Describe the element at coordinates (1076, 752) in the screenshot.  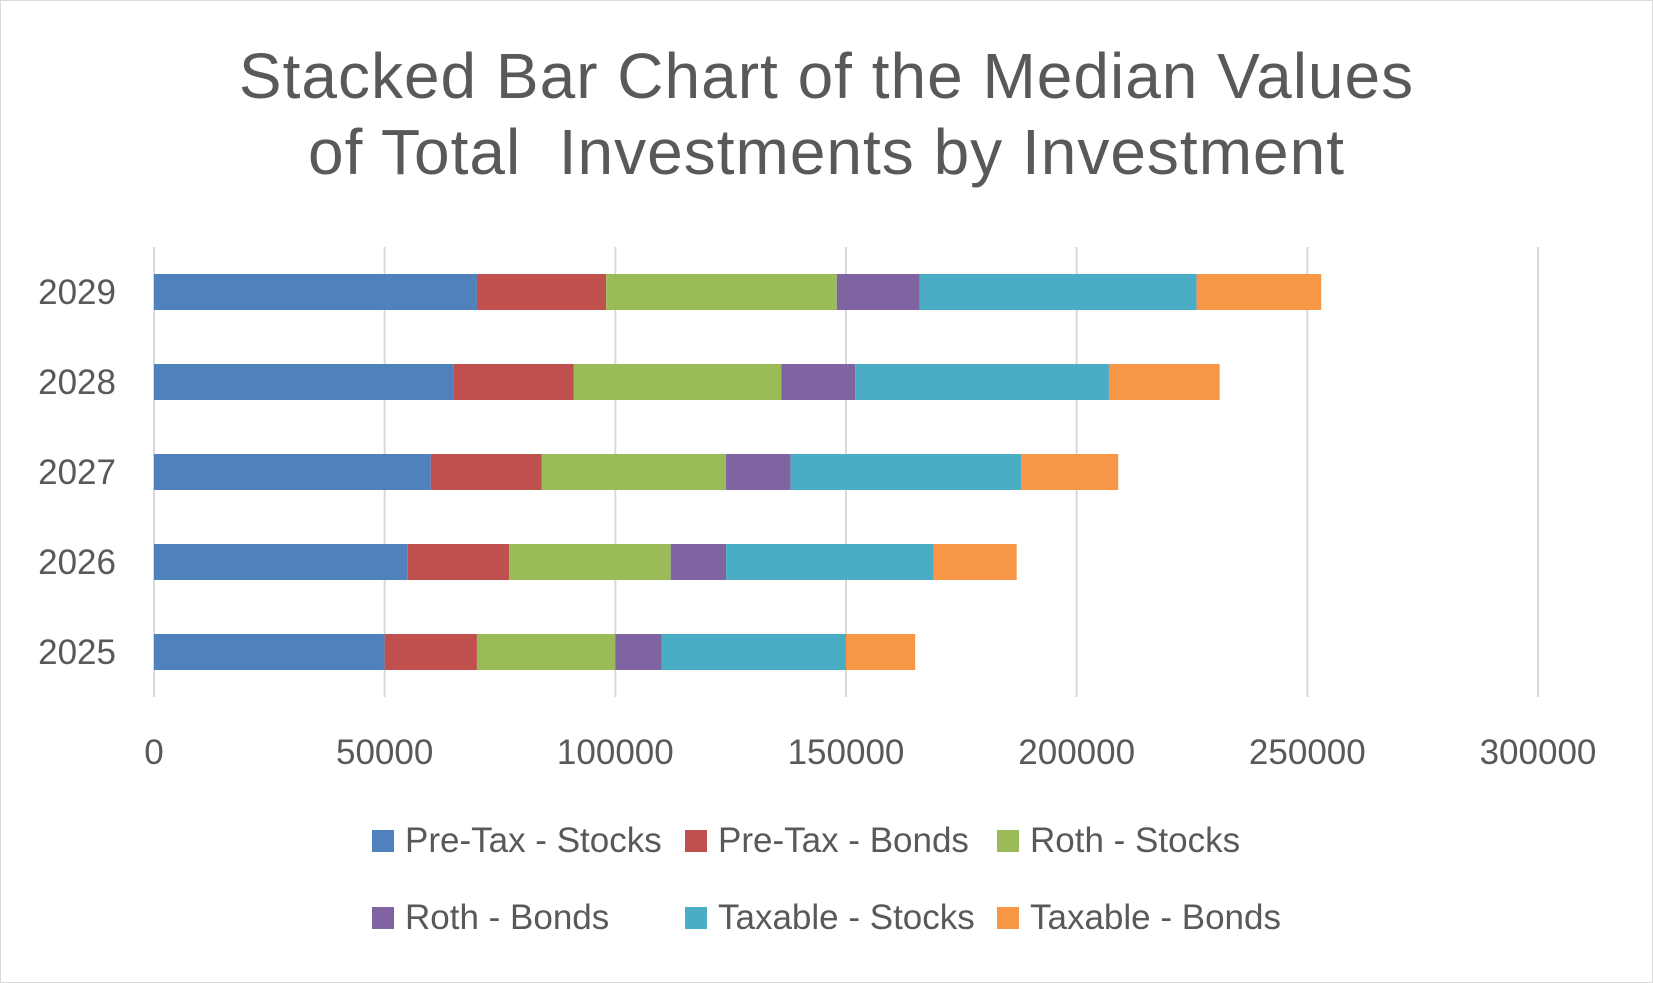
I see `x-tick-label: 200000` at that location.